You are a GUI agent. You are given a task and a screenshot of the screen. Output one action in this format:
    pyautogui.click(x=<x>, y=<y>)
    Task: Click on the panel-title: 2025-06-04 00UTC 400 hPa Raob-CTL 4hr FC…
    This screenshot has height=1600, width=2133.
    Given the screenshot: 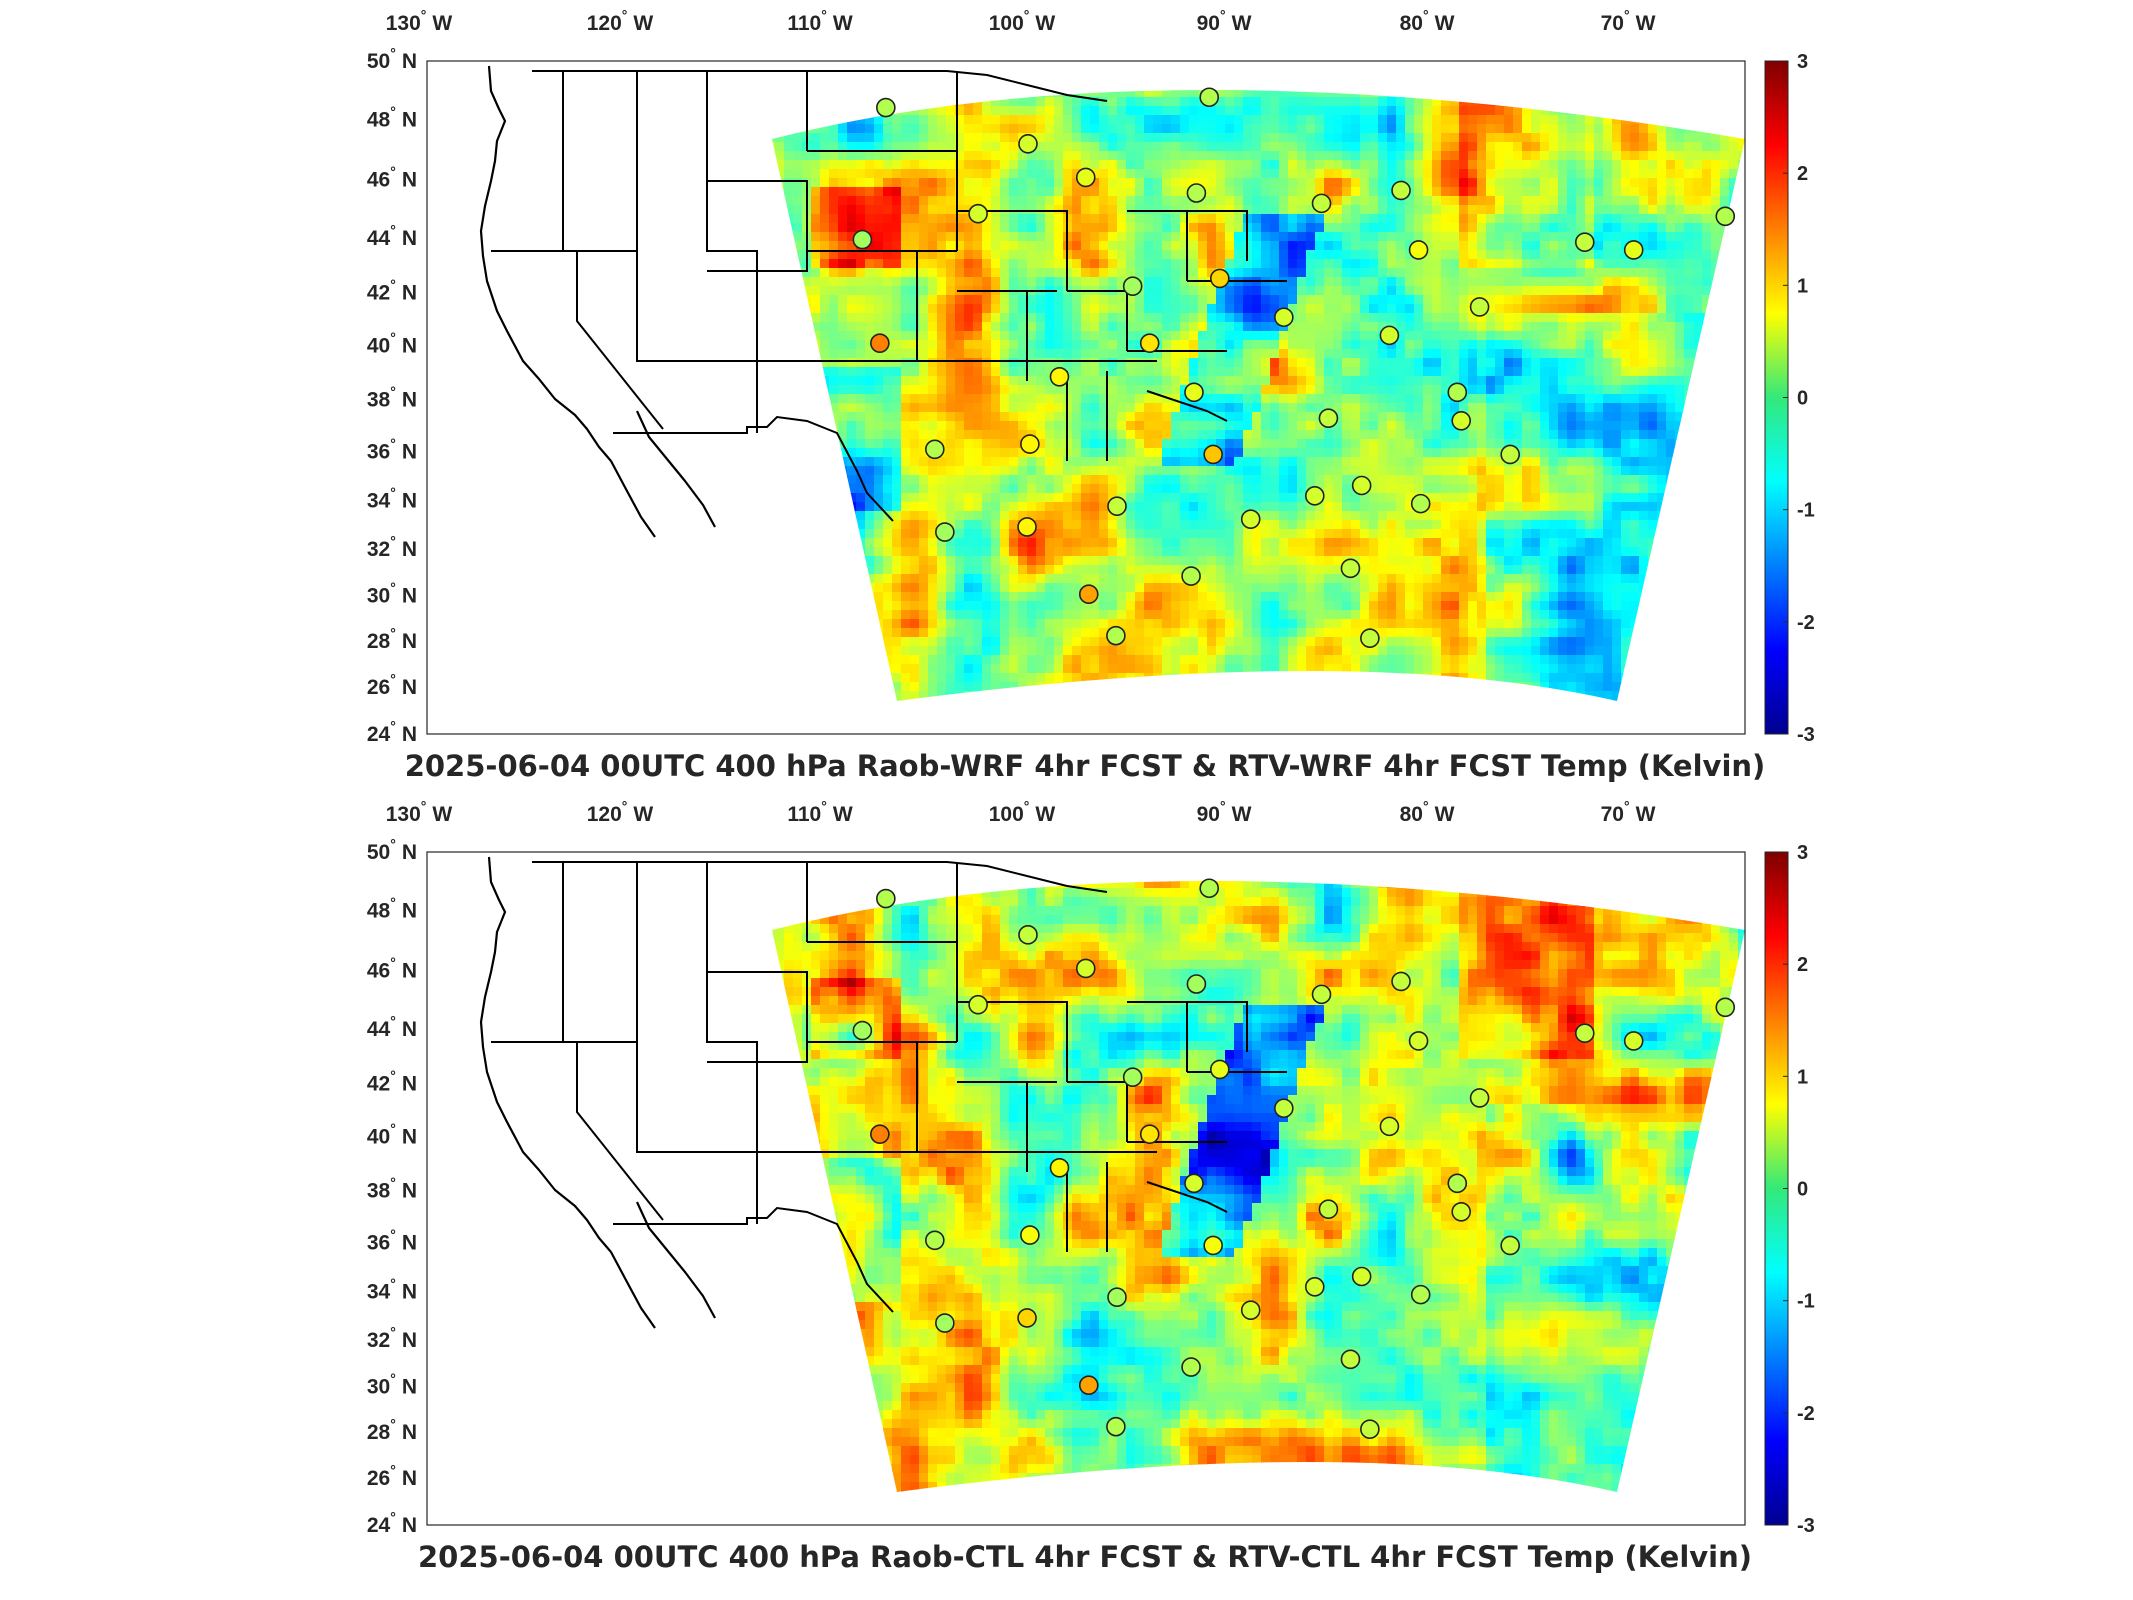 What is the action you would take?
    pyautogui.click(x=1085, y=1557)
    